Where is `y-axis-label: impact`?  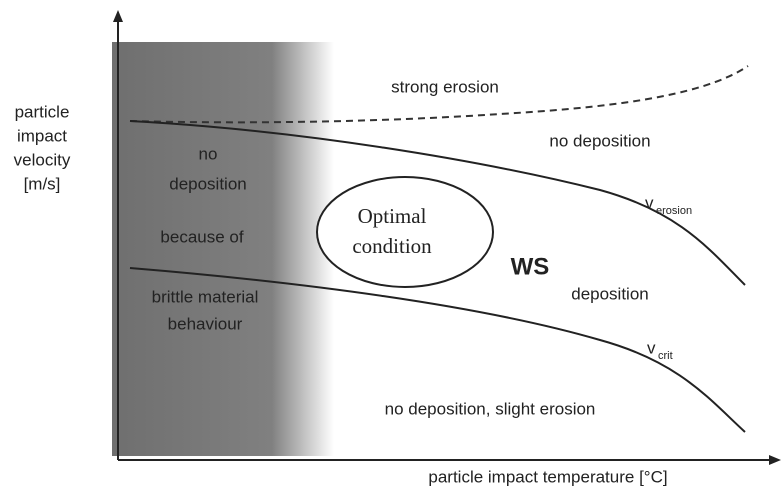
y-axis-label: impact is located at coordinates (42, 135).